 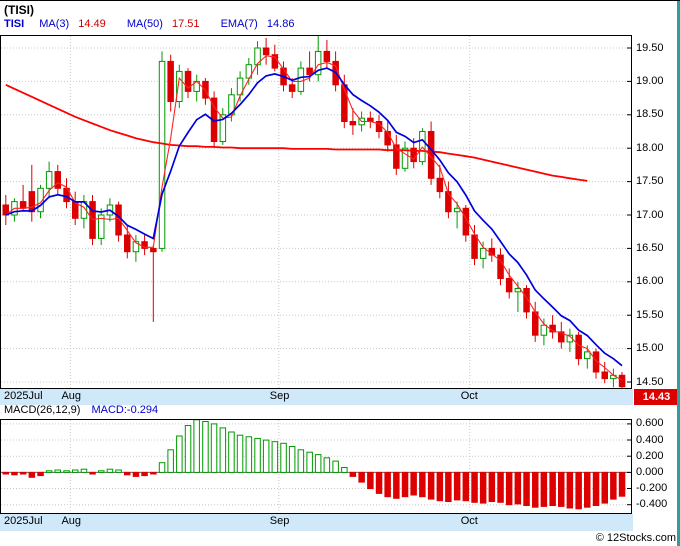 What do you see at coordinates (650, 381) in the screenshot?
I see `axis-tick-label: 14.50` at bounding box center [650, 381].